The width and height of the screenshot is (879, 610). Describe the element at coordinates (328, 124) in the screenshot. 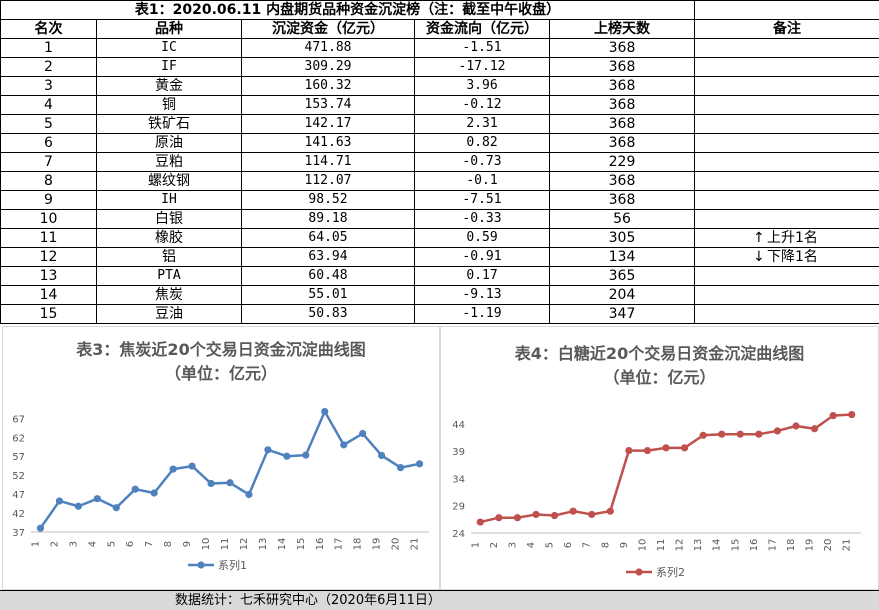

I see `deposit-cell: 142.17` at that location.